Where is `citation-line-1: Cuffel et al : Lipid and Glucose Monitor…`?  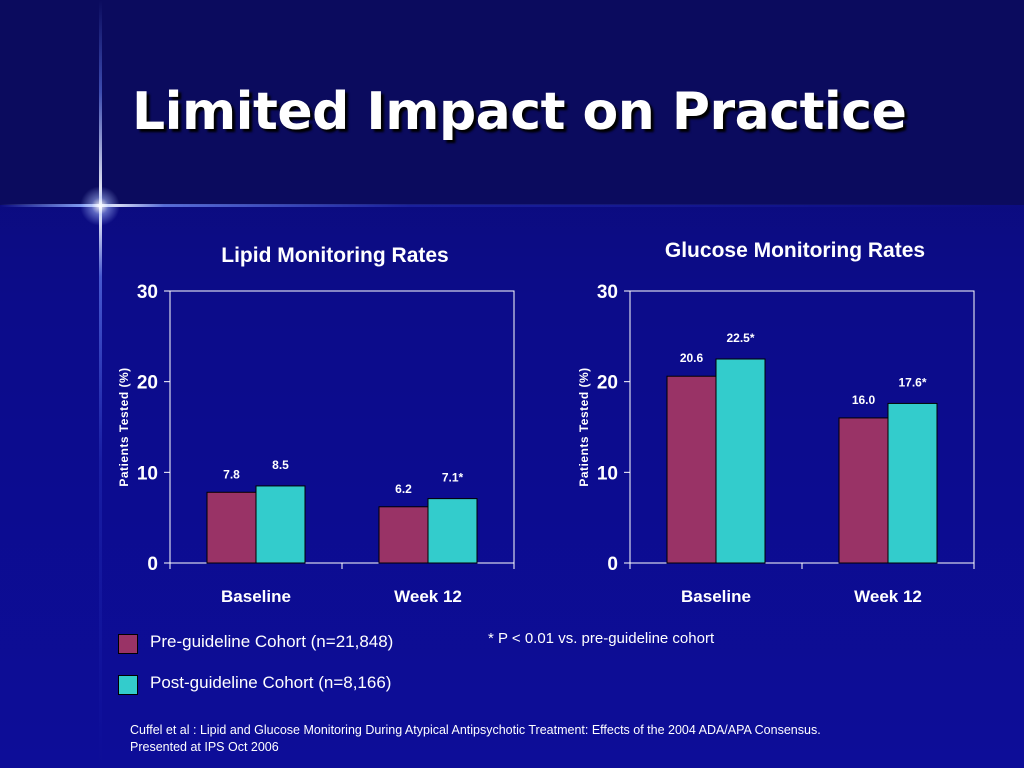
citation-line-1: Cuffel et al : Lipid and Glucose Monitor… is located at coordinates (475, 730).